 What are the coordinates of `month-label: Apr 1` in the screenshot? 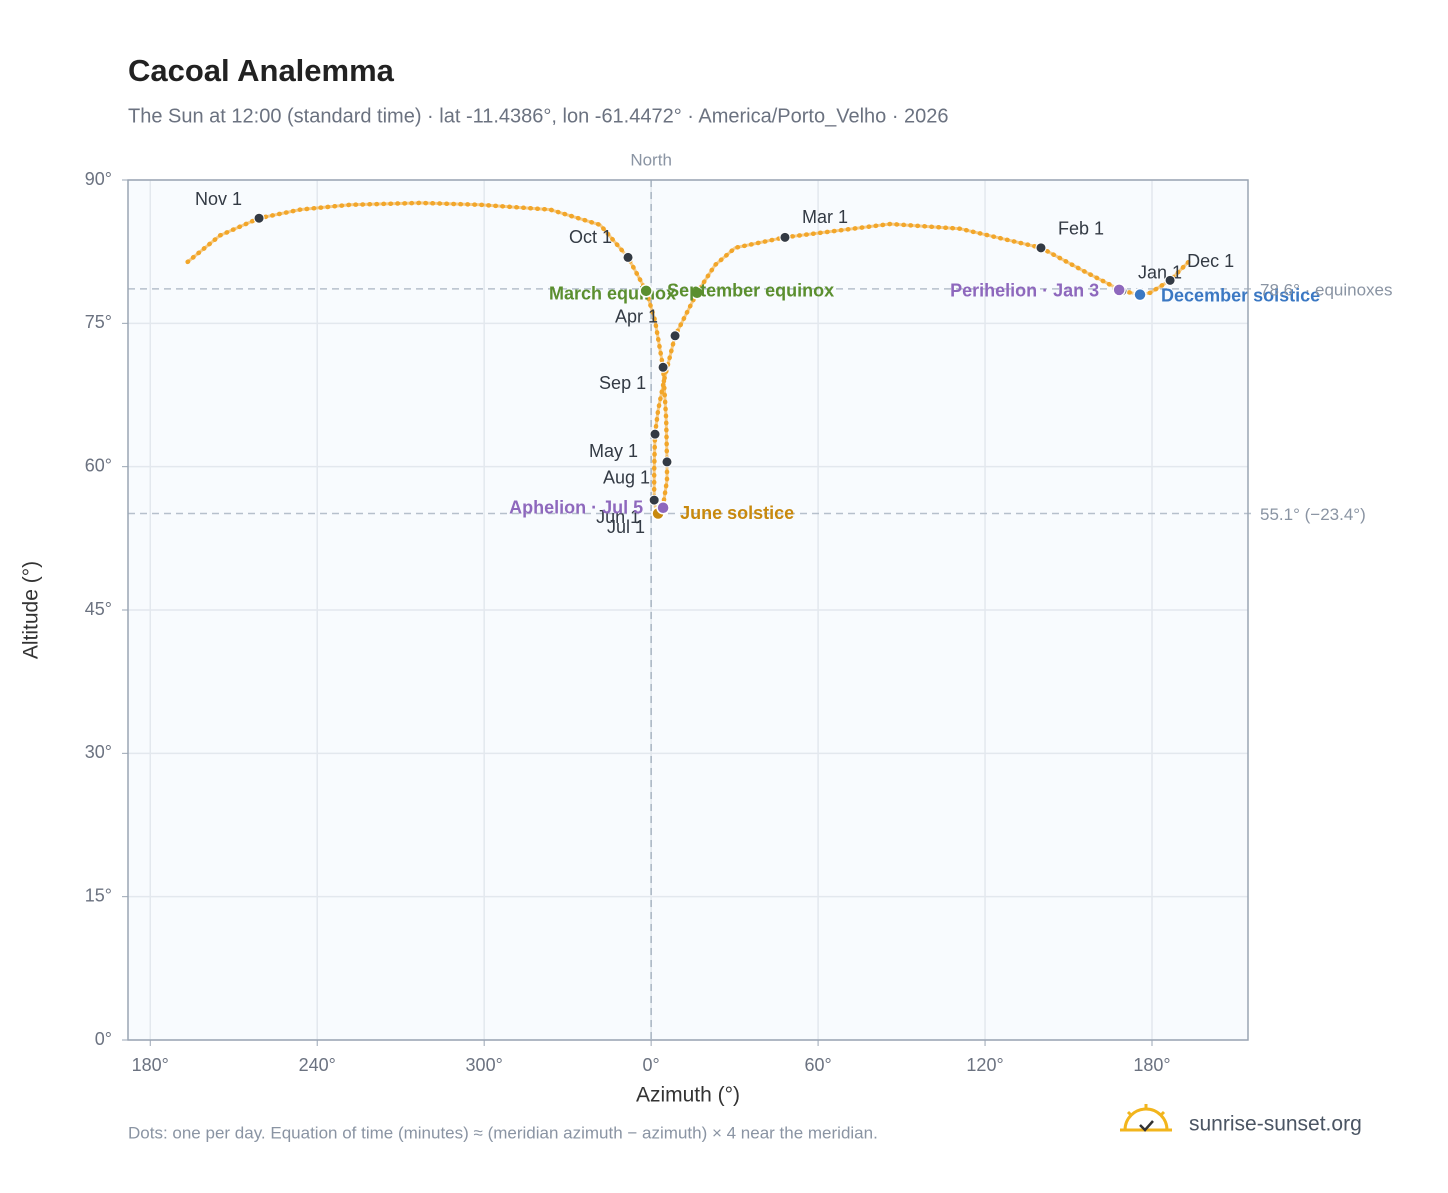 It's located at (636, 317).